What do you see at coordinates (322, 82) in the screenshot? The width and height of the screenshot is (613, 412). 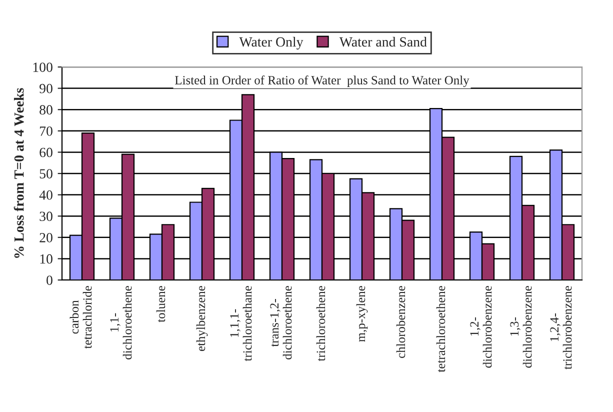 I see `annotation: Listed in Order of Ratio of Water plus Sand to Water Only` at bounding box center [322, 82].